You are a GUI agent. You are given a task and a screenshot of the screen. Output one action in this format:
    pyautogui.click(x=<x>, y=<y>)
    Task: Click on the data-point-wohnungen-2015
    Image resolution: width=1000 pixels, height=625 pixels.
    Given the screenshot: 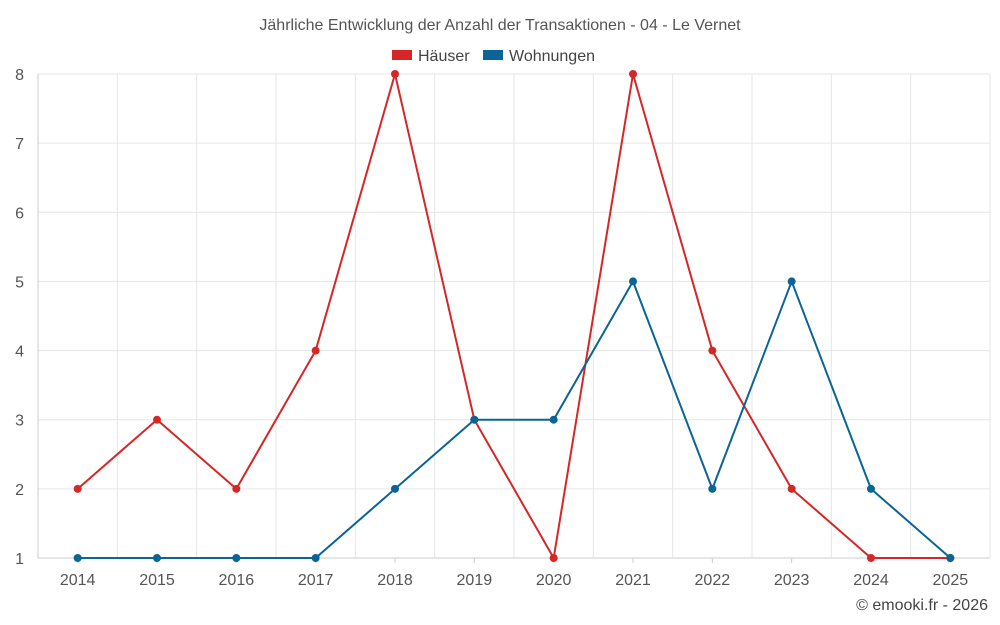 What is the action you would take?
    pyautogui.click(x=157, y=558)
    